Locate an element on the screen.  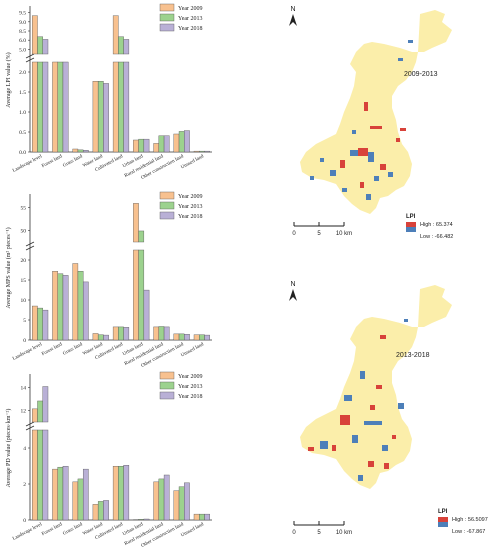
y-axis-label: Average PD value (pieces·km⁻²) is located at coordinates (8, 448).